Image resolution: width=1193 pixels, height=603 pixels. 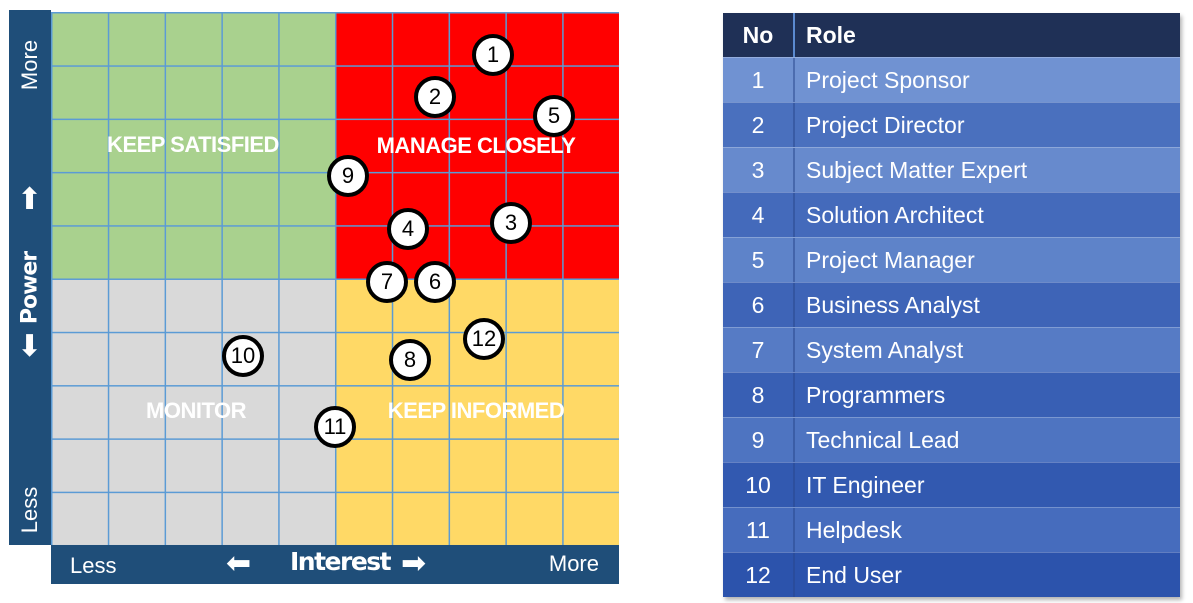 I want to click on table-row: 4 Solution Architect, so click(x=951, y=214).